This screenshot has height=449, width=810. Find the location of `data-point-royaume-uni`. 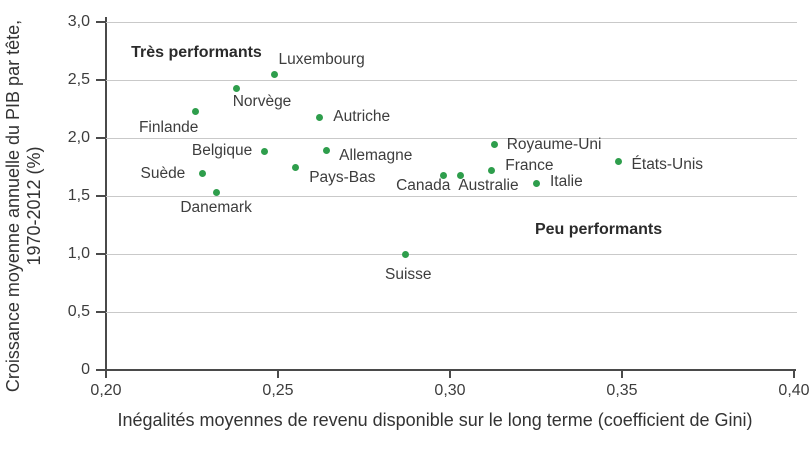

data-point-royaume-uni is located at coordinates (495, 145).